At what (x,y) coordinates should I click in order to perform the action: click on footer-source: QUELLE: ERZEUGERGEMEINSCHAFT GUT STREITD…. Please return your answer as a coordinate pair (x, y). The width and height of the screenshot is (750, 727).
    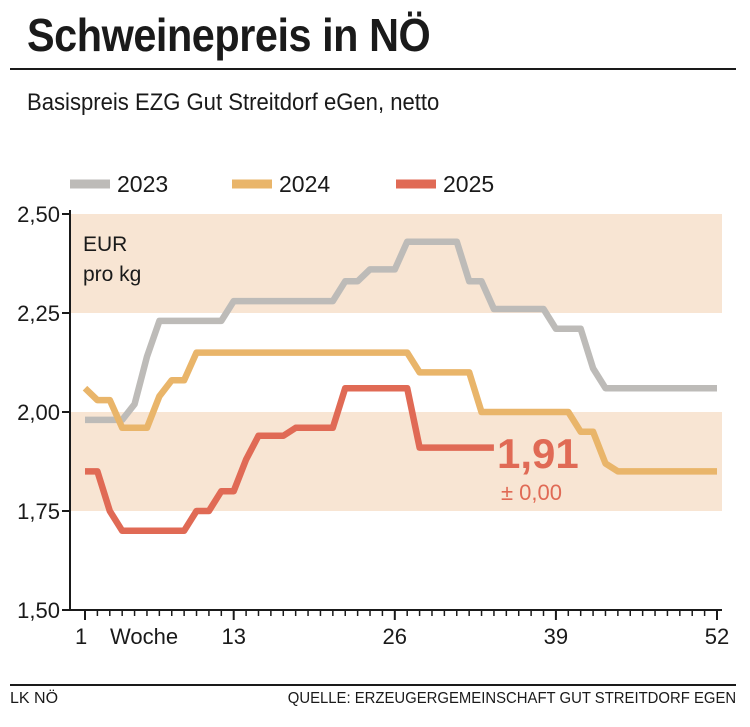
    Looking at the image, I should click on (511, 698).